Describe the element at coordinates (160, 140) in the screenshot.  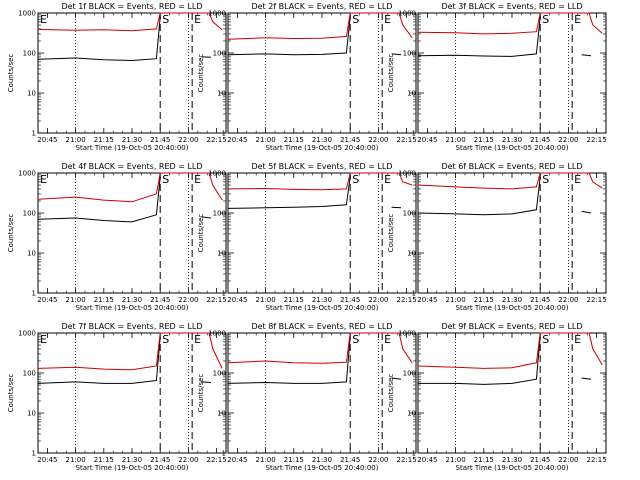
I see `x-tick-label: 21:45` at that location.